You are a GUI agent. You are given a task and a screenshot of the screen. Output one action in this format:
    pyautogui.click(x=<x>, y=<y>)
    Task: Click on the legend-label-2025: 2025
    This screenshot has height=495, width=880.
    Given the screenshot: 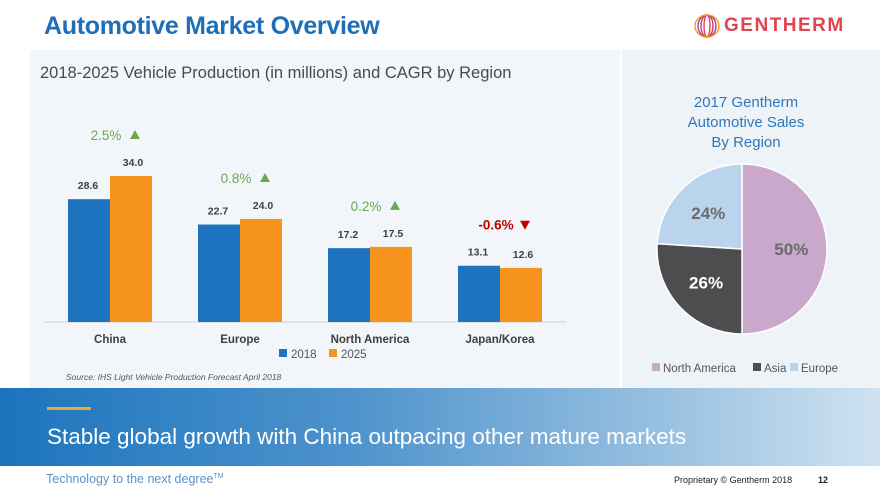 What is the action you would take?
    pyautogui.click(x=354, y=355)
    